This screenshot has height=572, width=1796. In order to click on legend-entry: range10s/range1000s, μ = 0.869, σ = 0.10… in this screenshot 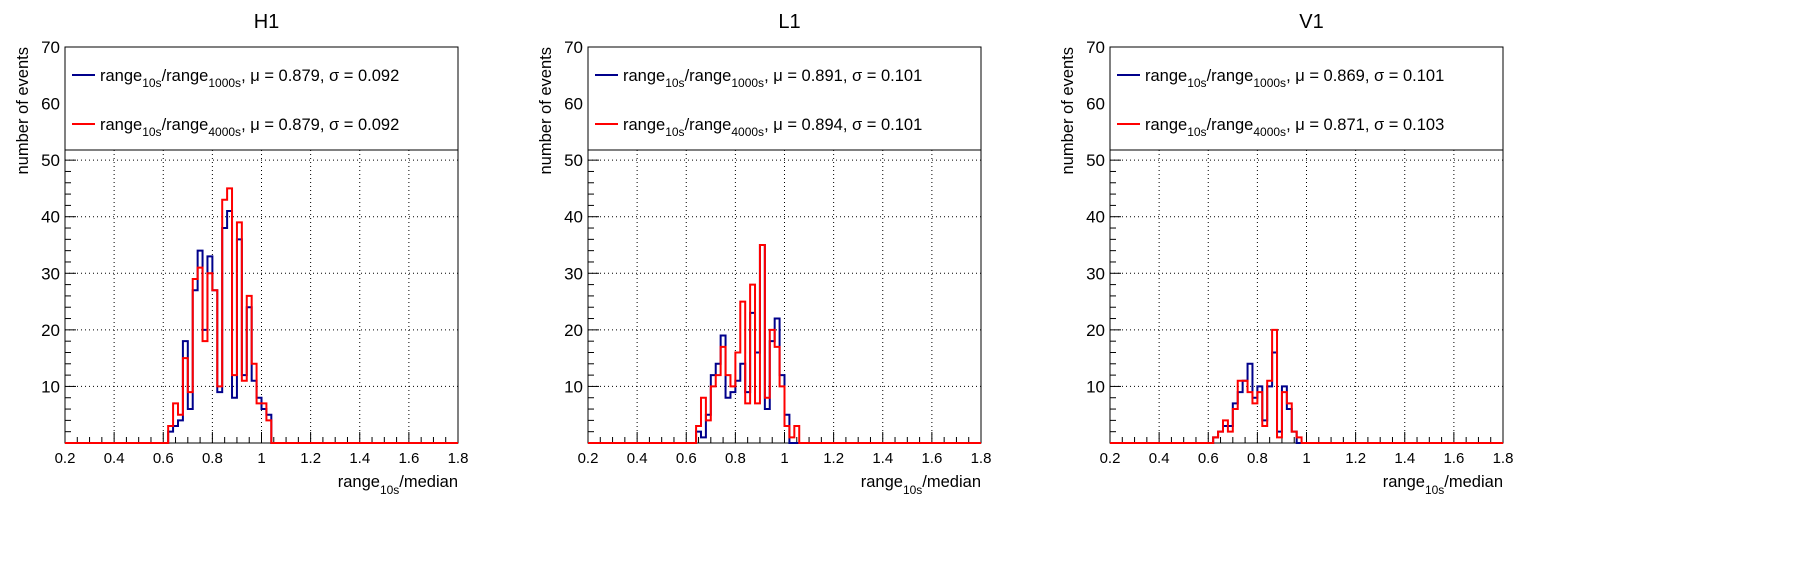, I will do `click(1294, 78)`.